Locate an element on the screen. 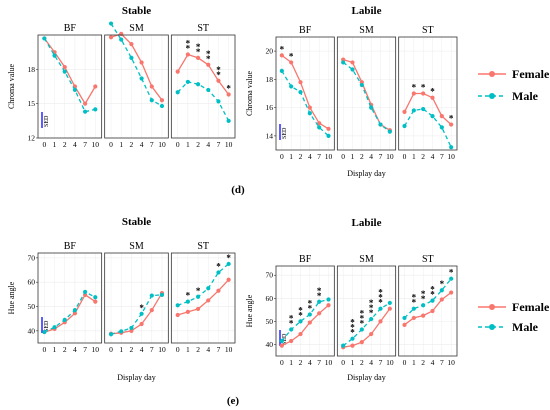  series-line-female is located at coordinates (69, 71).